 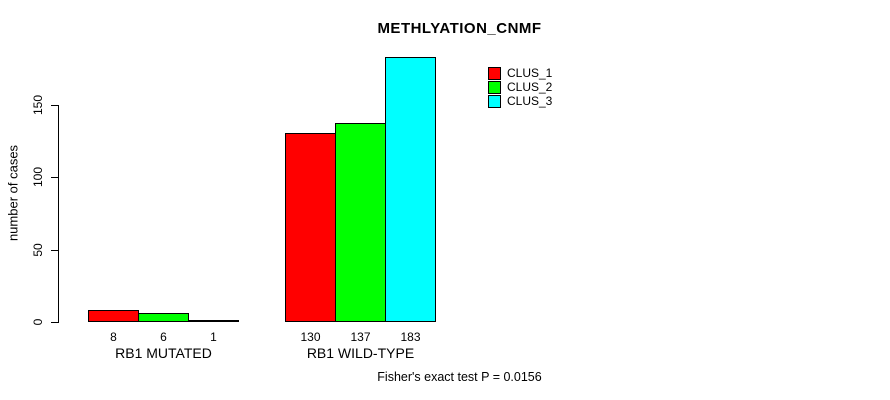 I want to click on legend: CLUS_1 CLUS_2 CLUS_3, so click(x=520, y=87).